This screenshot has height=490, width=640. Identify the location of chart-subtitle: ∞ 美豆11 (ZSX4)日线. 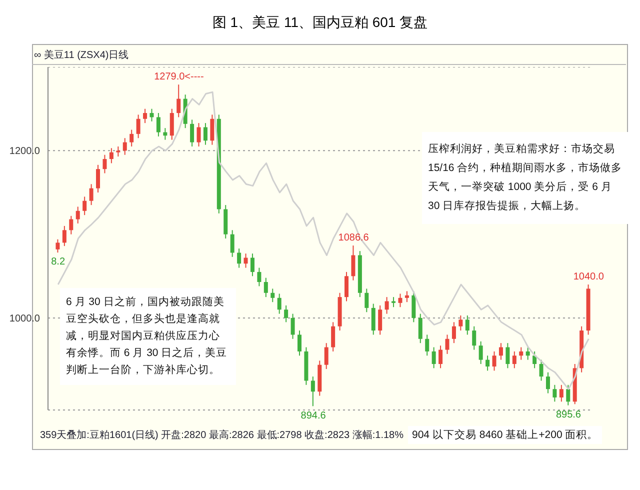
(81, 55).